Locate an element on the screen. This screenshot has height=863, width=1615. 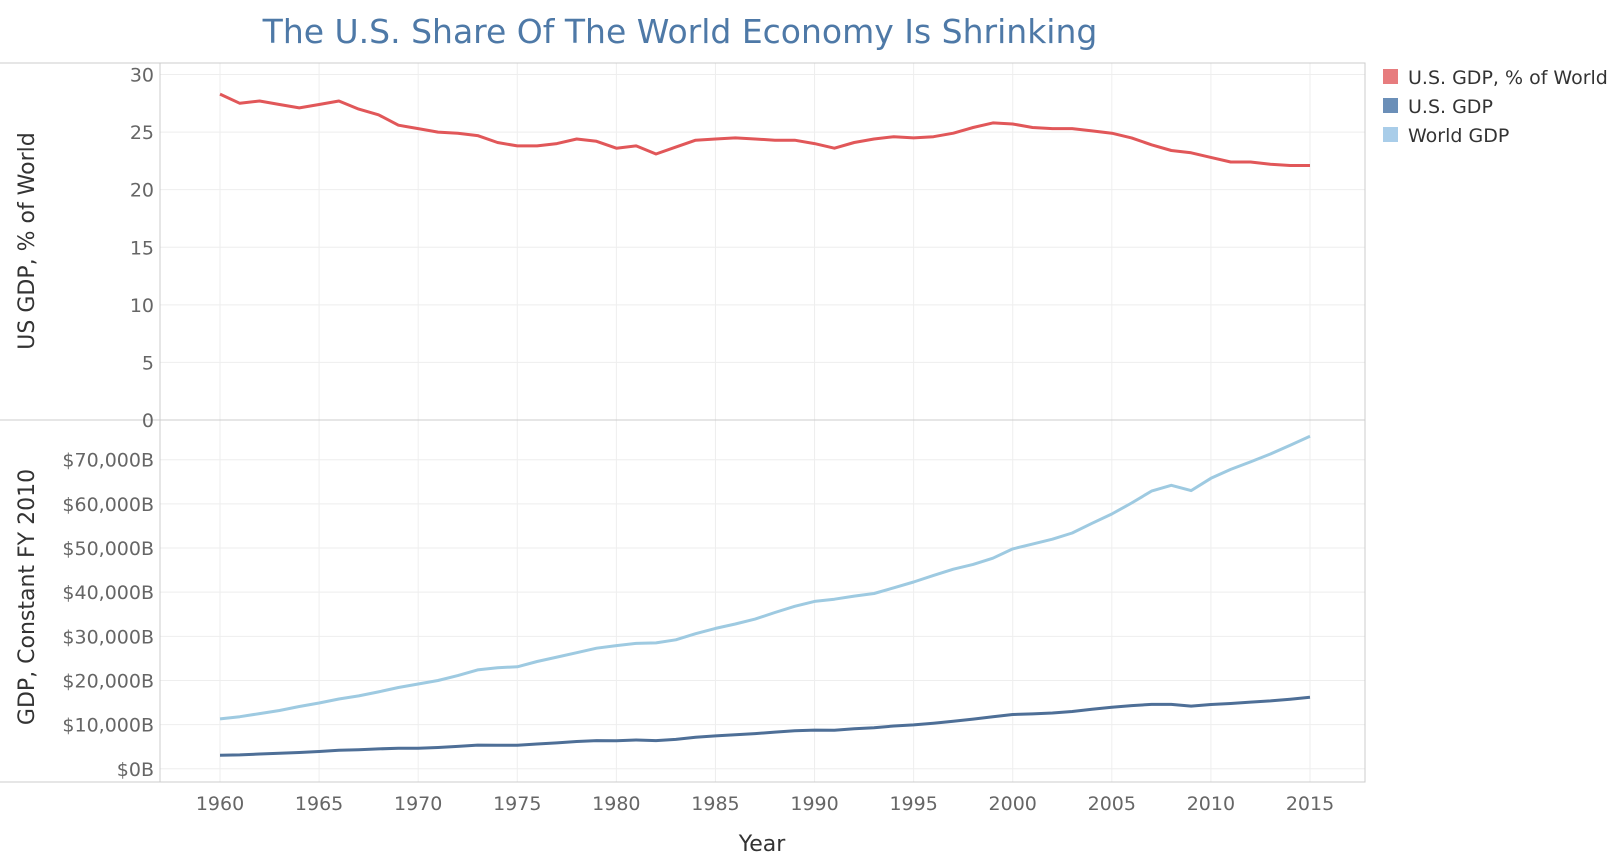
y-tick-label: $40,000B is located at coordinates (108, 593).